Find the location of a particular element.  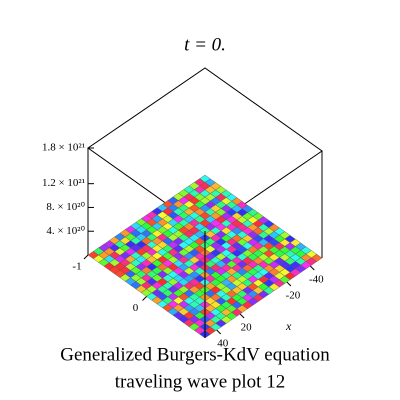

y-tick-label: 0 is located at coordinates (136, 308).